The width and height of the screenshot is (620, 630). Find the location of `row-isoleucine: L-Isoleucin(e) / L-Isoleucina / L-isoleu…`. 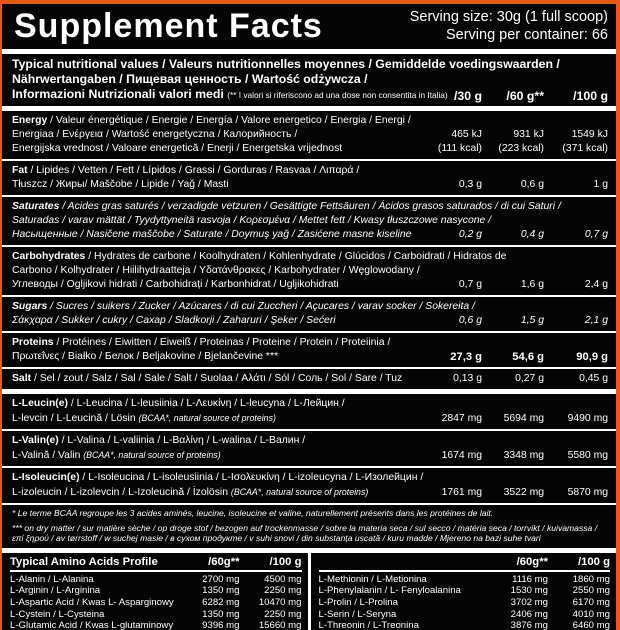

row-isoleucine: L-Isoleucin(e) / L-Isoleucina / L-isoleu… is located at coordinates (310, 485).